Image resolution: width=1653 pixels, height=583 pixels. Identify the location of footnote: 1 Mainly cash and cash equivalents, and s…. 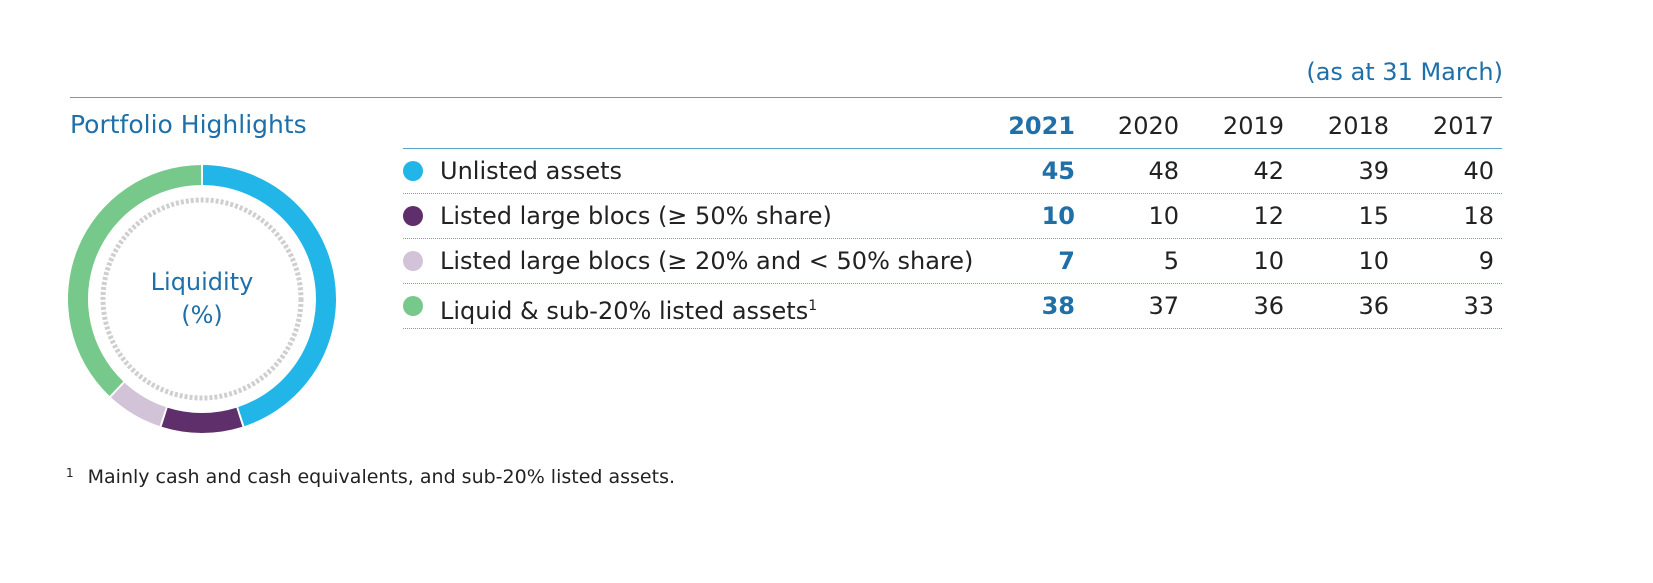
(370, 477).